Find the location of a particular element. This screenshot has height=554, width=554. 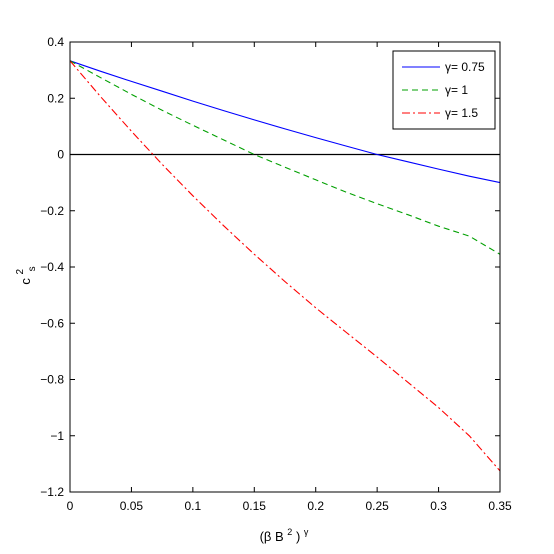

x-tick-label: 0.25 is located at coordinates (377, 506).